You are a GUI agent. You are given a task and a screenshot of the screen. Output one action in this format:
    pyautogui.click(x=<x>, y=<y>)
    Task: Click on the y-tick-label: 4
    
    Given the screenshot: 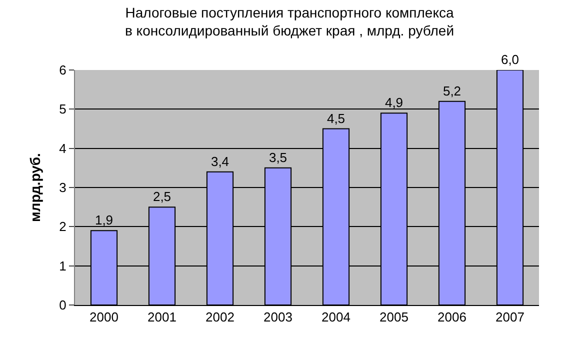 What is the action you would take?
    pyautogui.click(x=62, y=148)
    